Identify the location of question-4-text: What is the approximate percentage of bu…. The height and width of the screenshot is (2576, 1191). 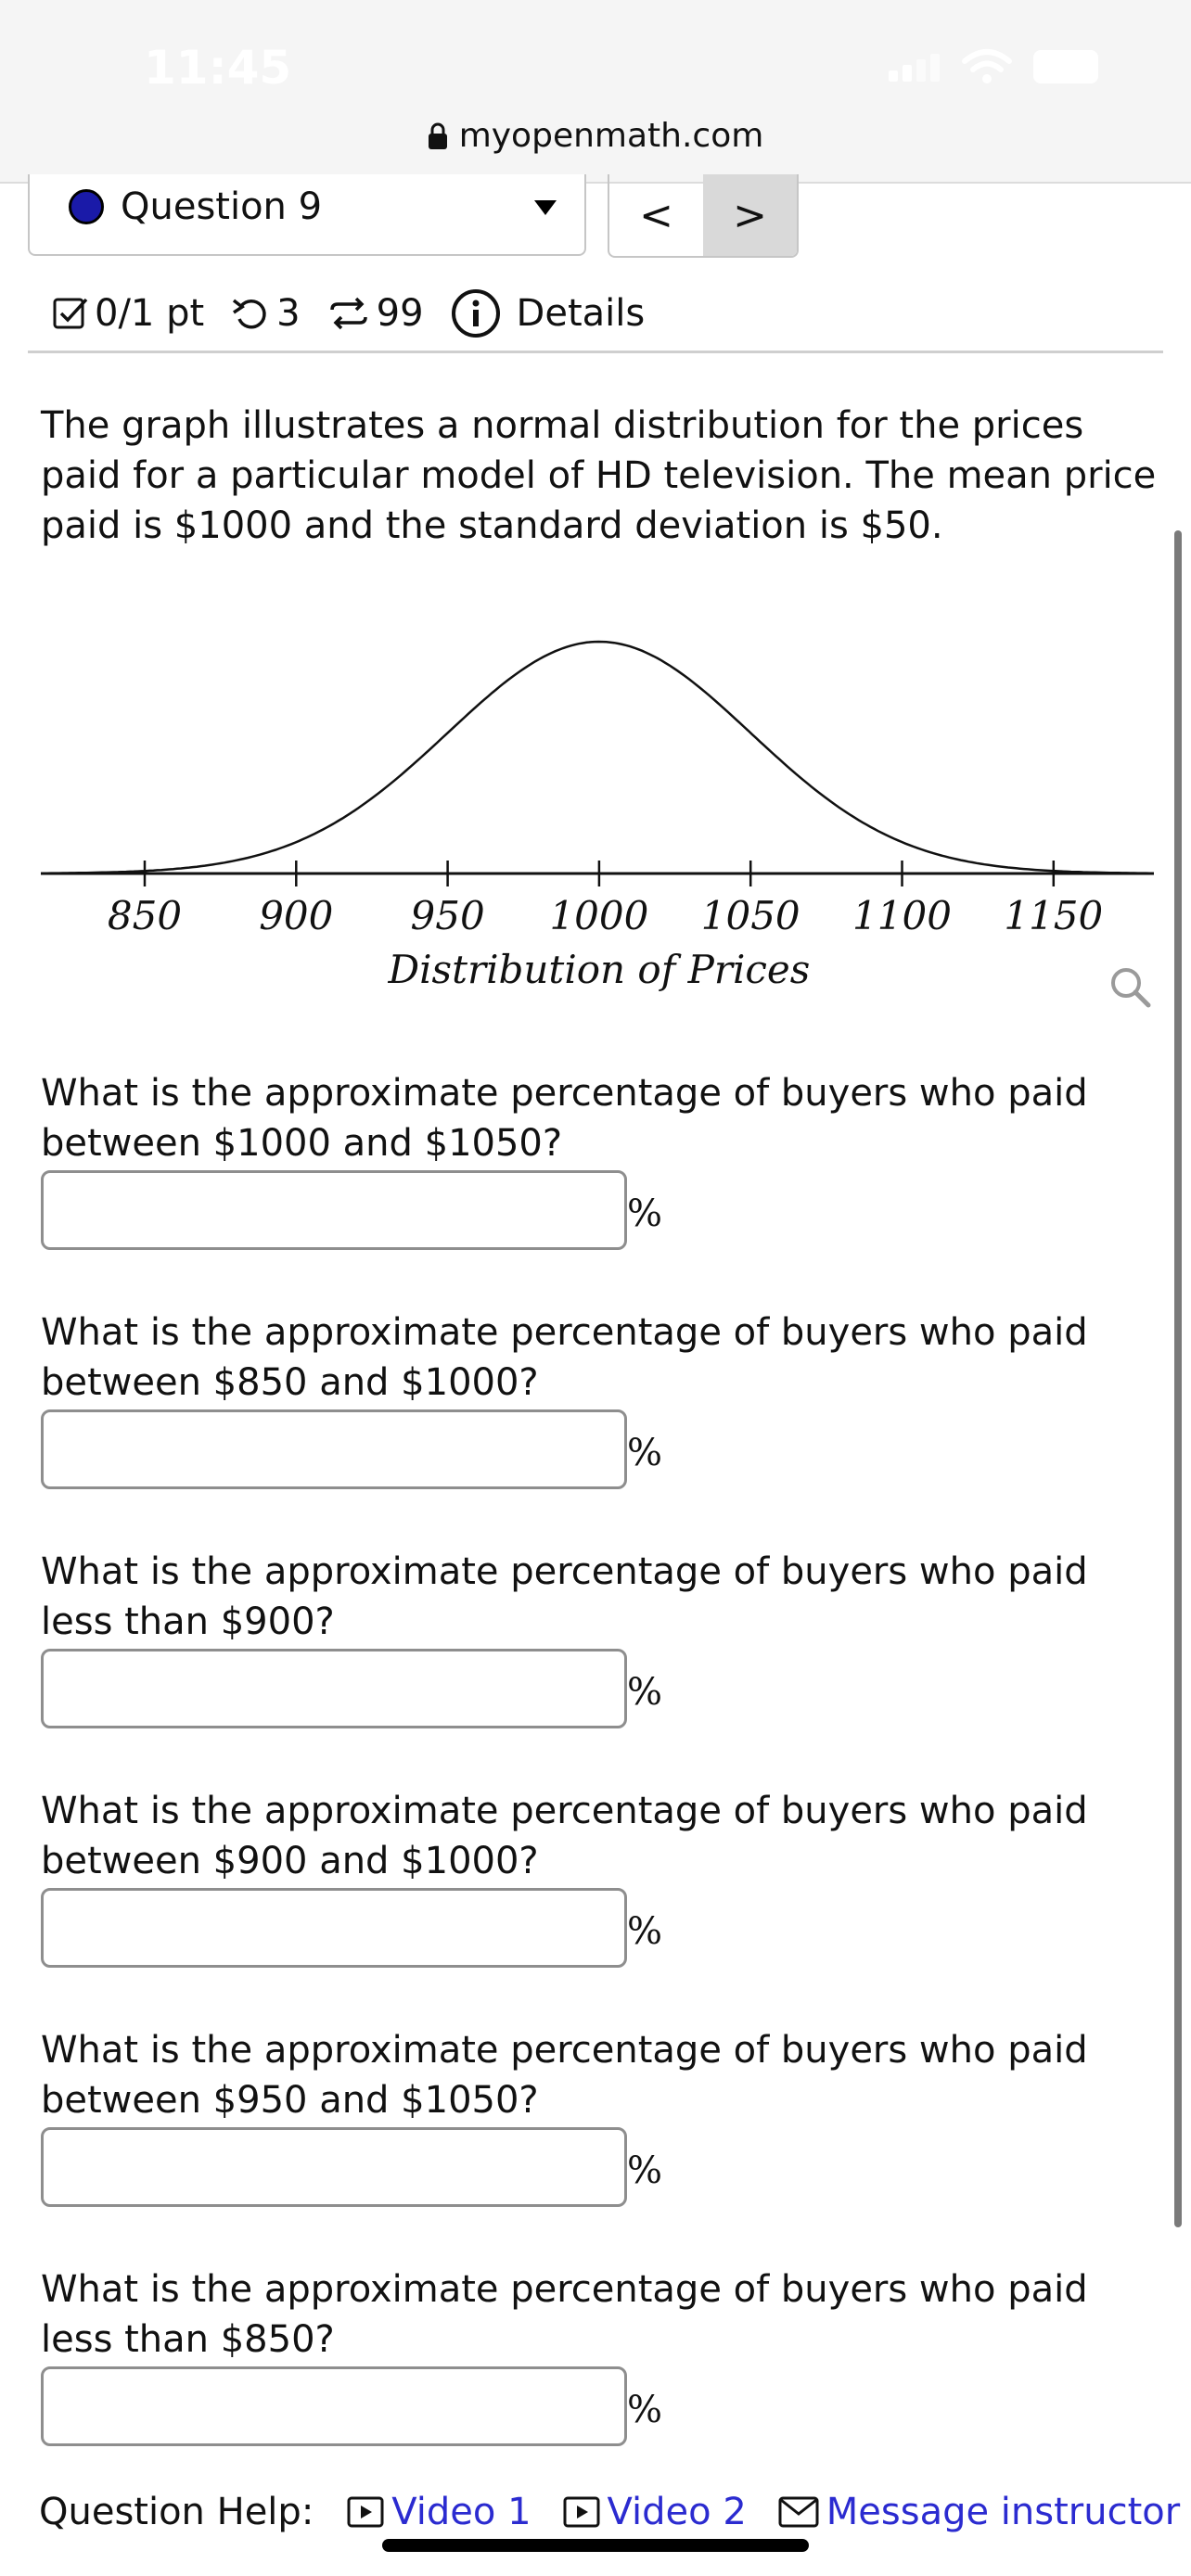
(564, 1836).